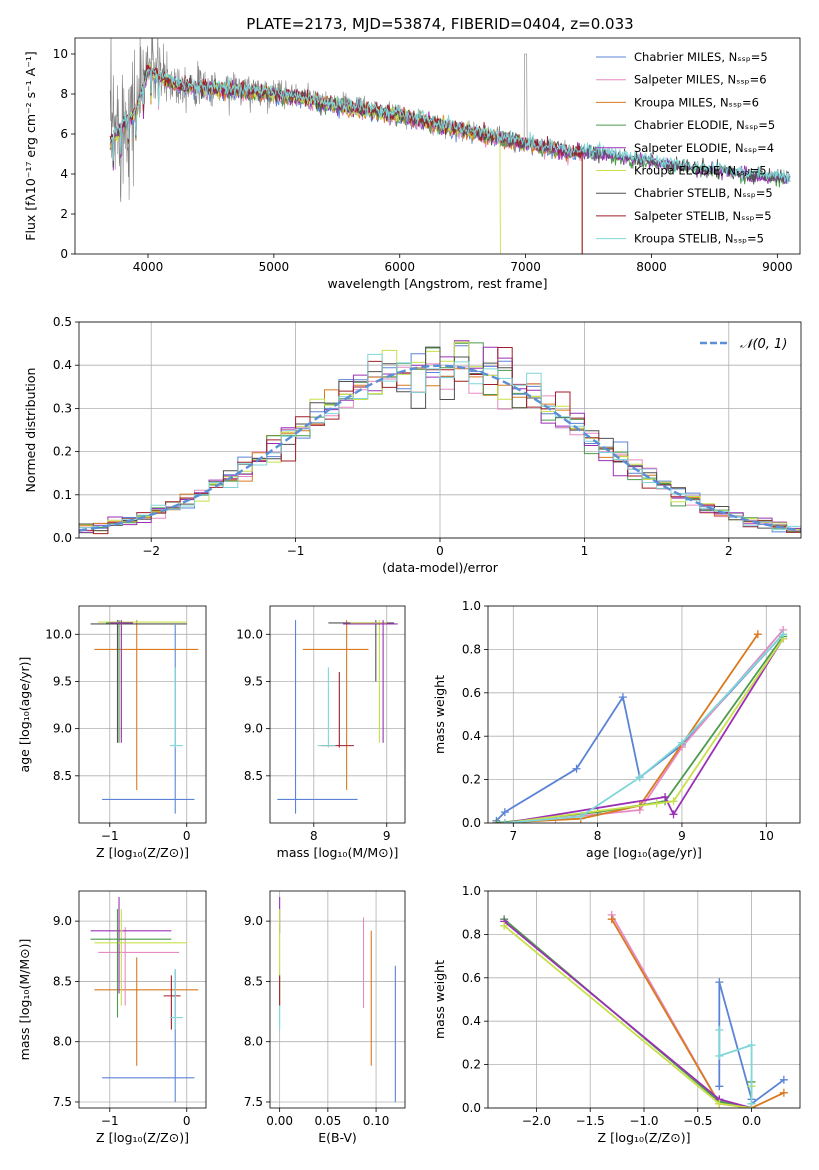 This screenshot has height=1170, width=819. Describe the element at coordinates (337, 1137) in the screenshot. I see `x-axis-label: E(B-V)` at that location.